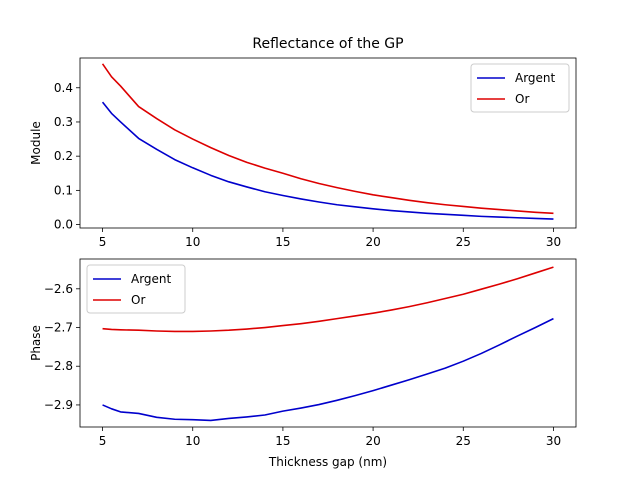 This screenshot has height=480, width=640. Describe the element at coordinates (36, 143) in the screenshot. I see `y-axis-label: Module` at that location.